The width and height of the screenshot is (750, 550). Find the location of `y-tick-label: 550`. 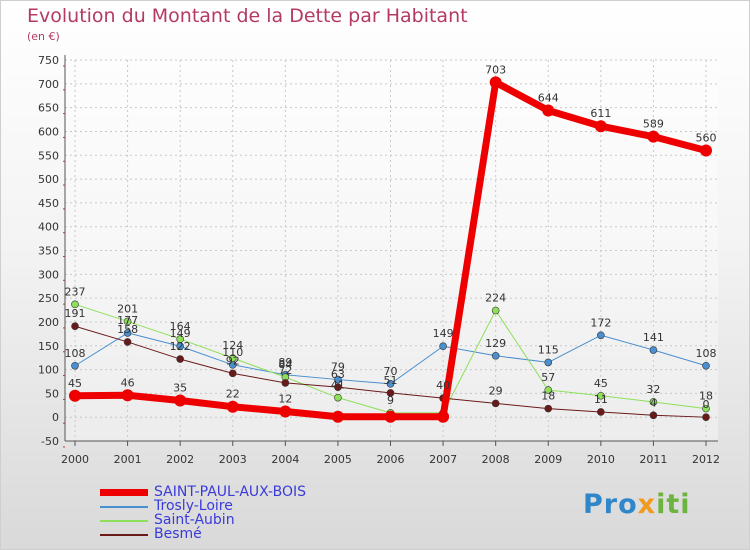

y-tick-label: 550 is located at coordinates (48, 155).